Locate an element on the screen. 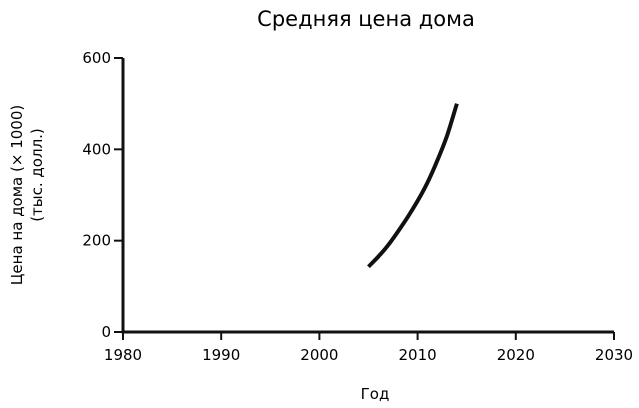 The image size is (639, 408). x-tick-label: 2000 is located at coordinates (319, 355).